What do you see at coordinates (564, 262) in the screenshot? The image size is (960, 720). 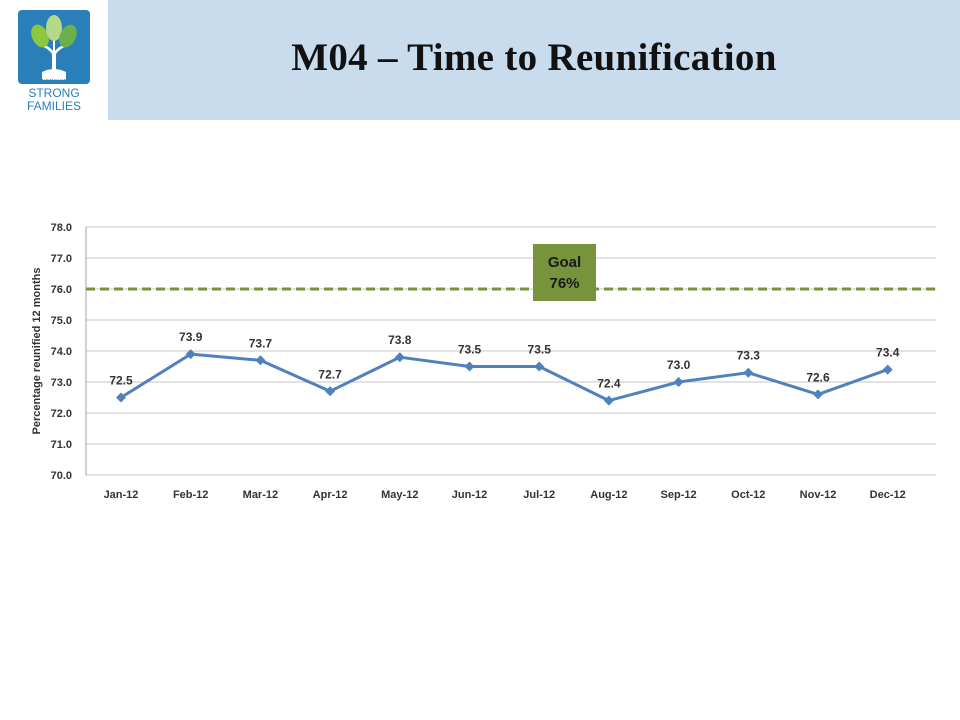 I see `goal-label: Goal` at bounding box center [564, 262].